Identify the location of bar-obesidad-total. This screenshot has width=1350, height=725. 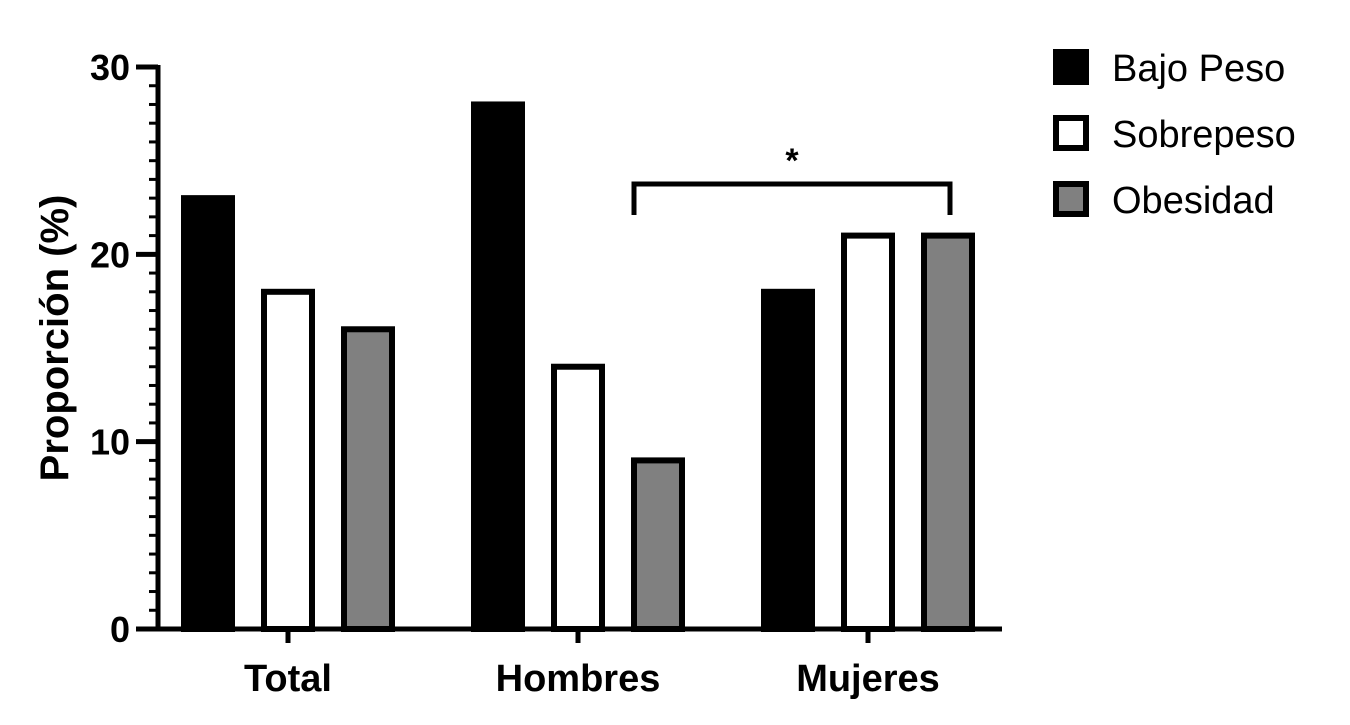
(368, 479).